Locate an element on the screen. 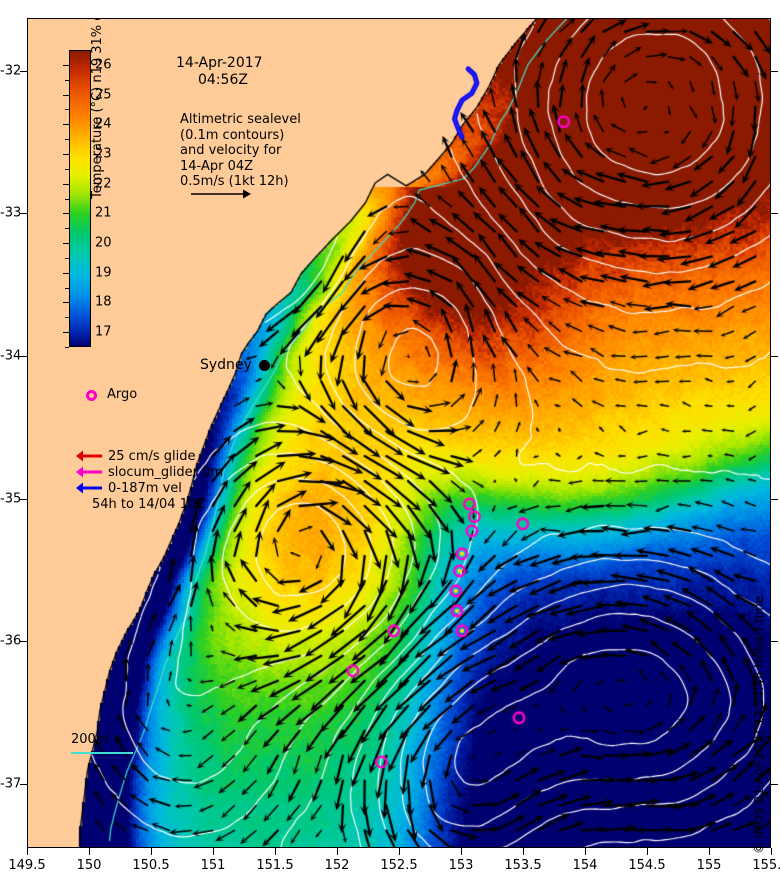 This screenshot has height=890, width=780. y-tick-label: -33 is located at coordinates (11, 213).